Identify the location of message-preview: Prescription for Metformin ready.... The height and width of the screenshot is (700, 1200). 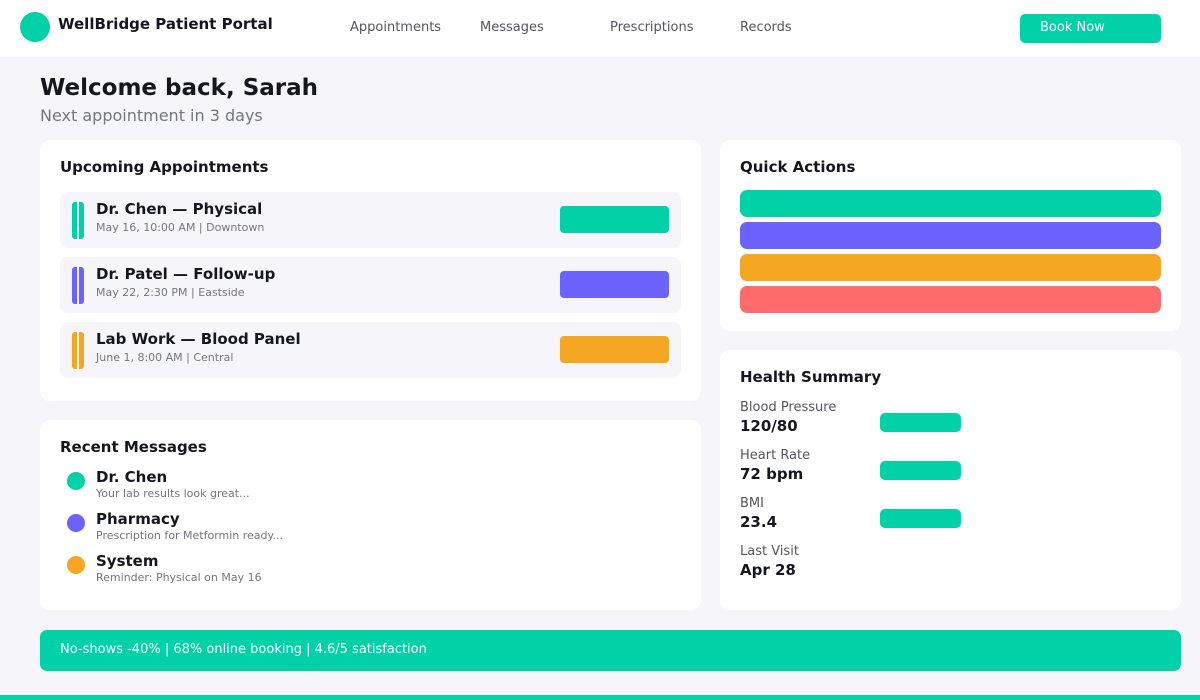
(189, 535).